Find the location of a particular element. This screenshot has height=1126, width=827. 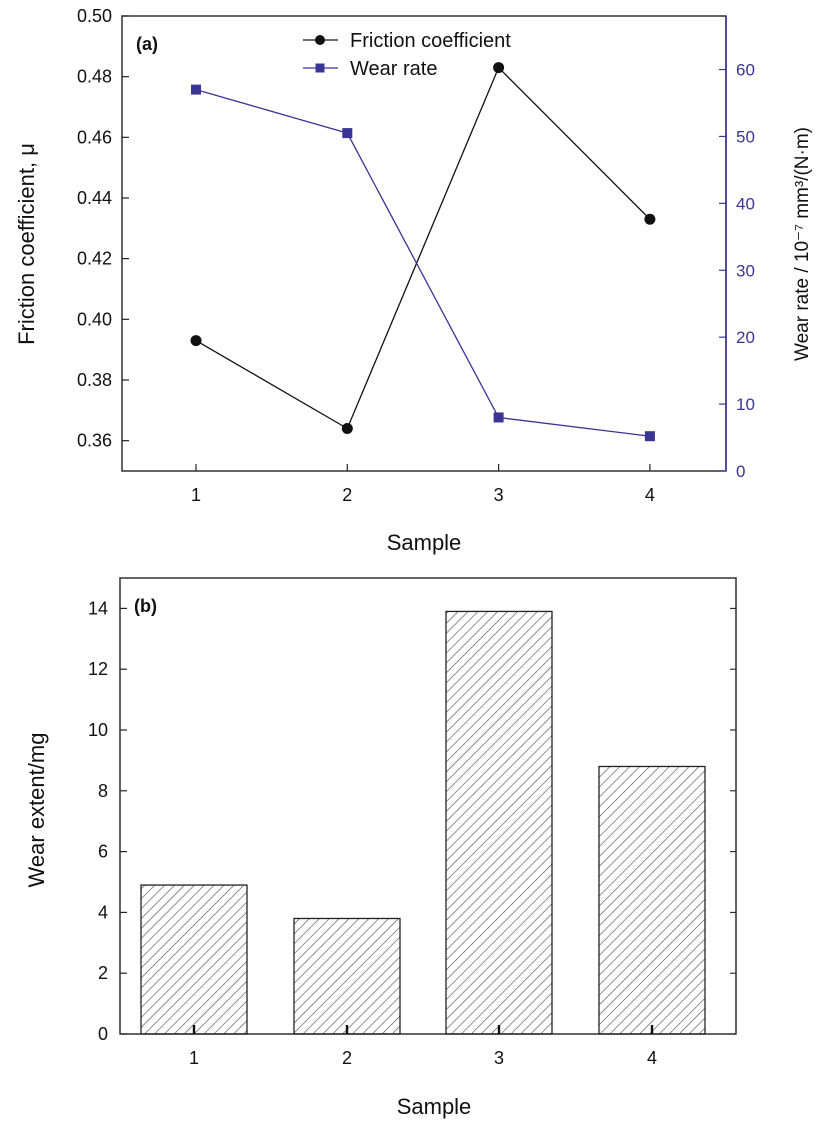

legend-friction-label: Friction coefficient is located at coordinates (430, 41).